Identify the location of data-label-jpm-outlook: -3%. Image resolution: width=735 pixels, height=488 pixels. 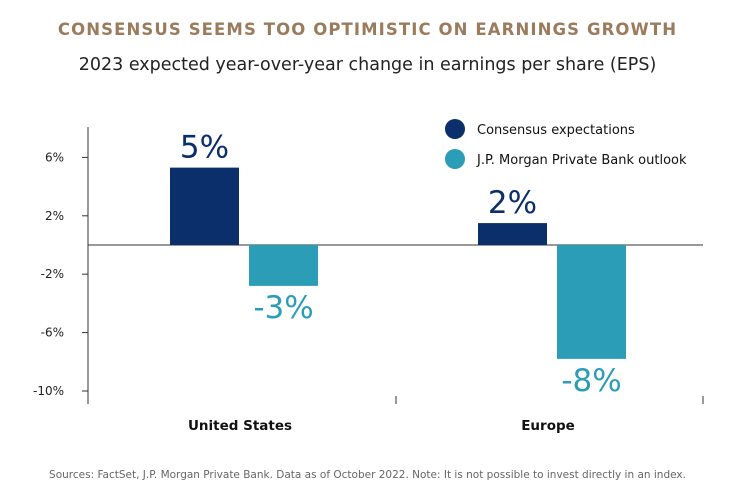
(283, 308).